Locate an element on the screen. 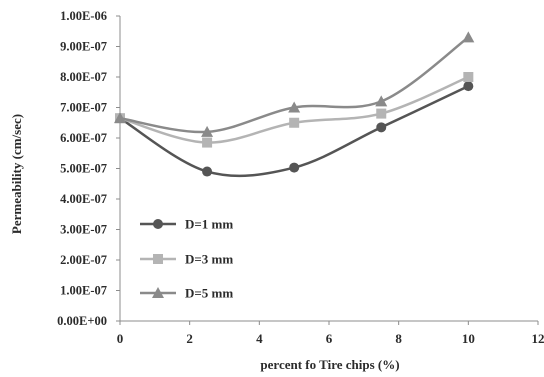  y-tick-label: 1.00E-06 is located at coordinates (83, 16).